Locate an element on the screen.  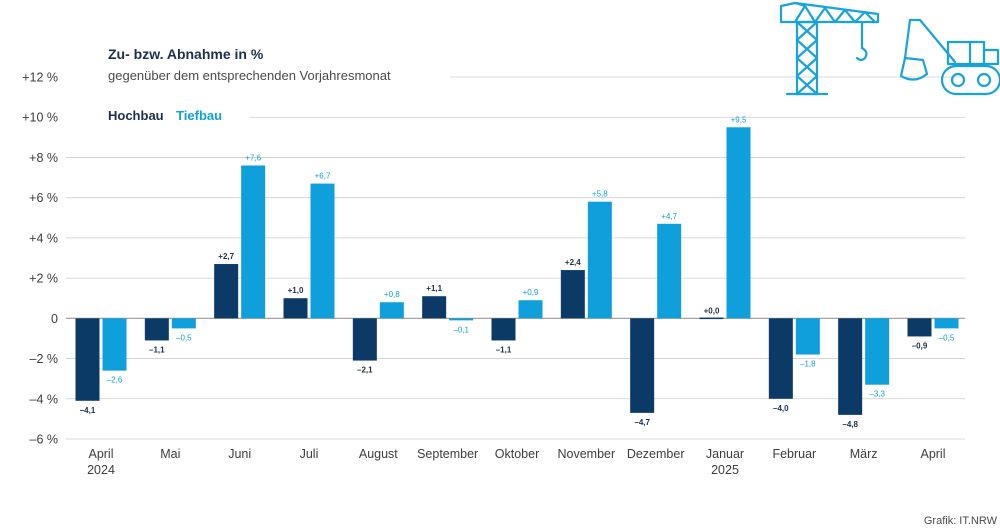
y-tick-label: –6 % is located at coordinates (44, 440).